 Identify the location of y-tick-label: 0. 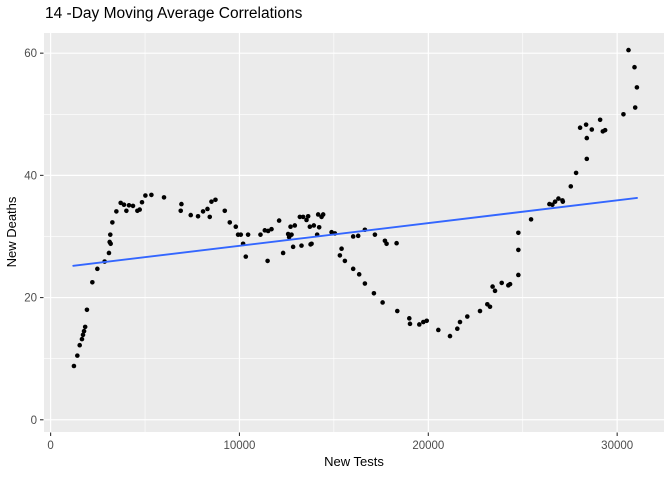
(34, 421).